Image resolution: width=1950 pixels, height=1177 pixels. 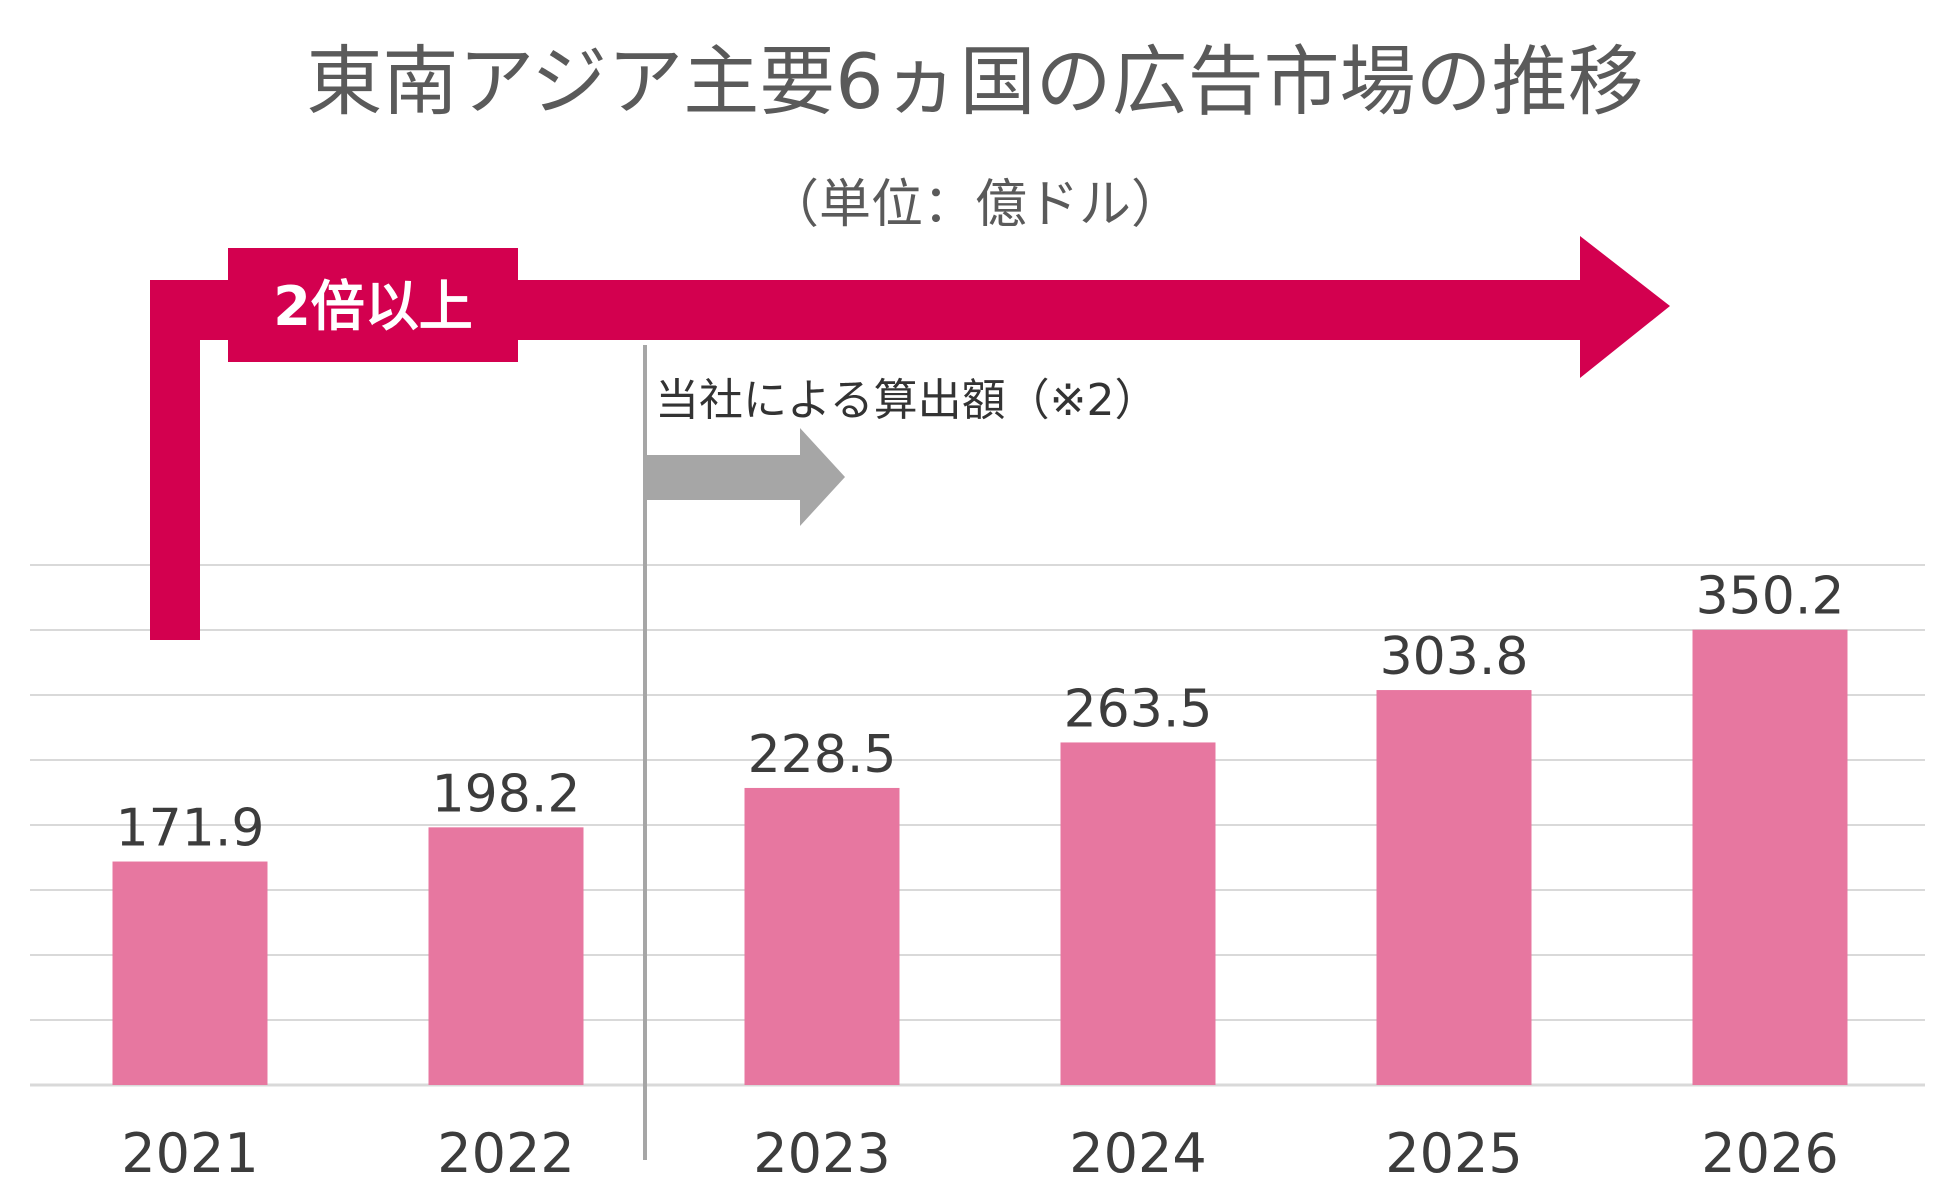 I want to click on chart-title: 東南アジア主要6ヵ国の広告市場の推移, so click(x=974, y=81).